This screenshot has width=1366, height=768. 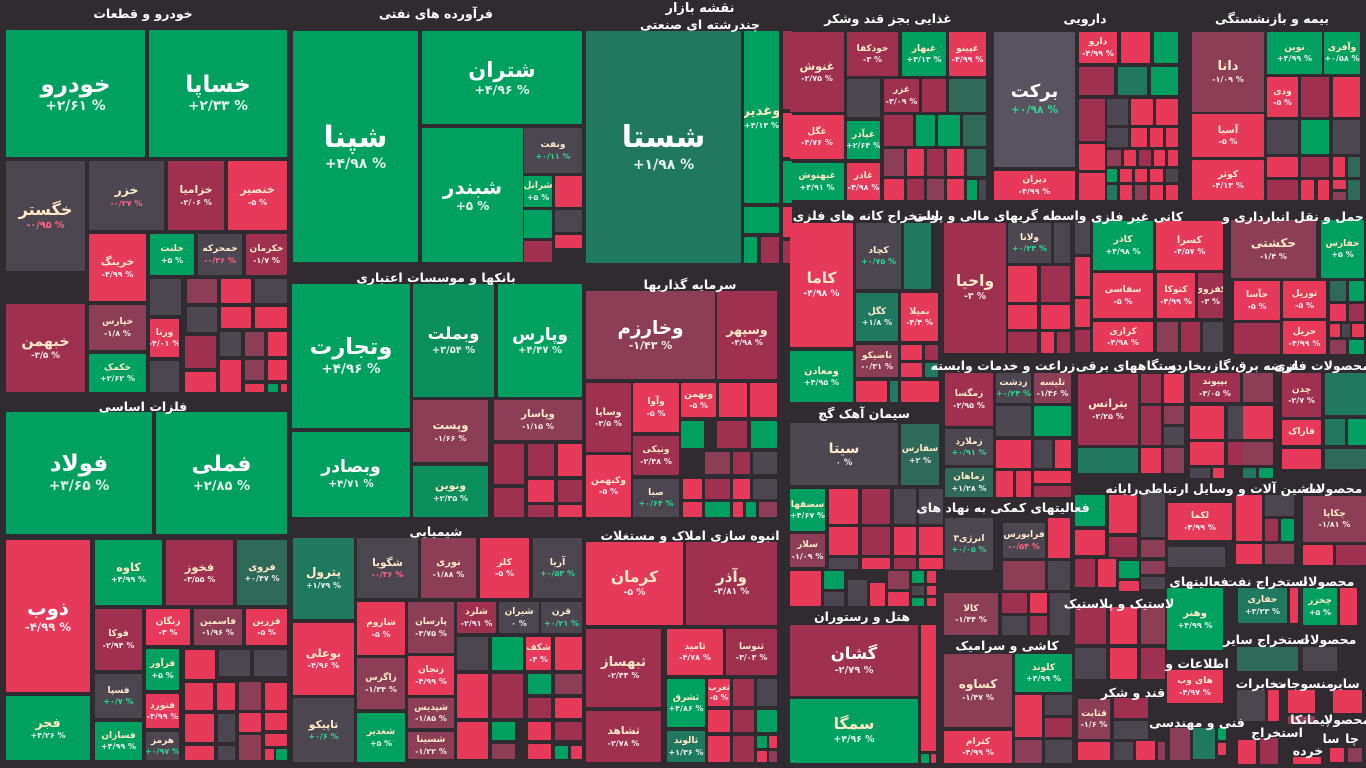 What do you see at coordinates (431, 713) in the screenshot?
I see `tile-شپدیس: شپدیس -۱/۸۵ %` at bounding box center [431, 713].